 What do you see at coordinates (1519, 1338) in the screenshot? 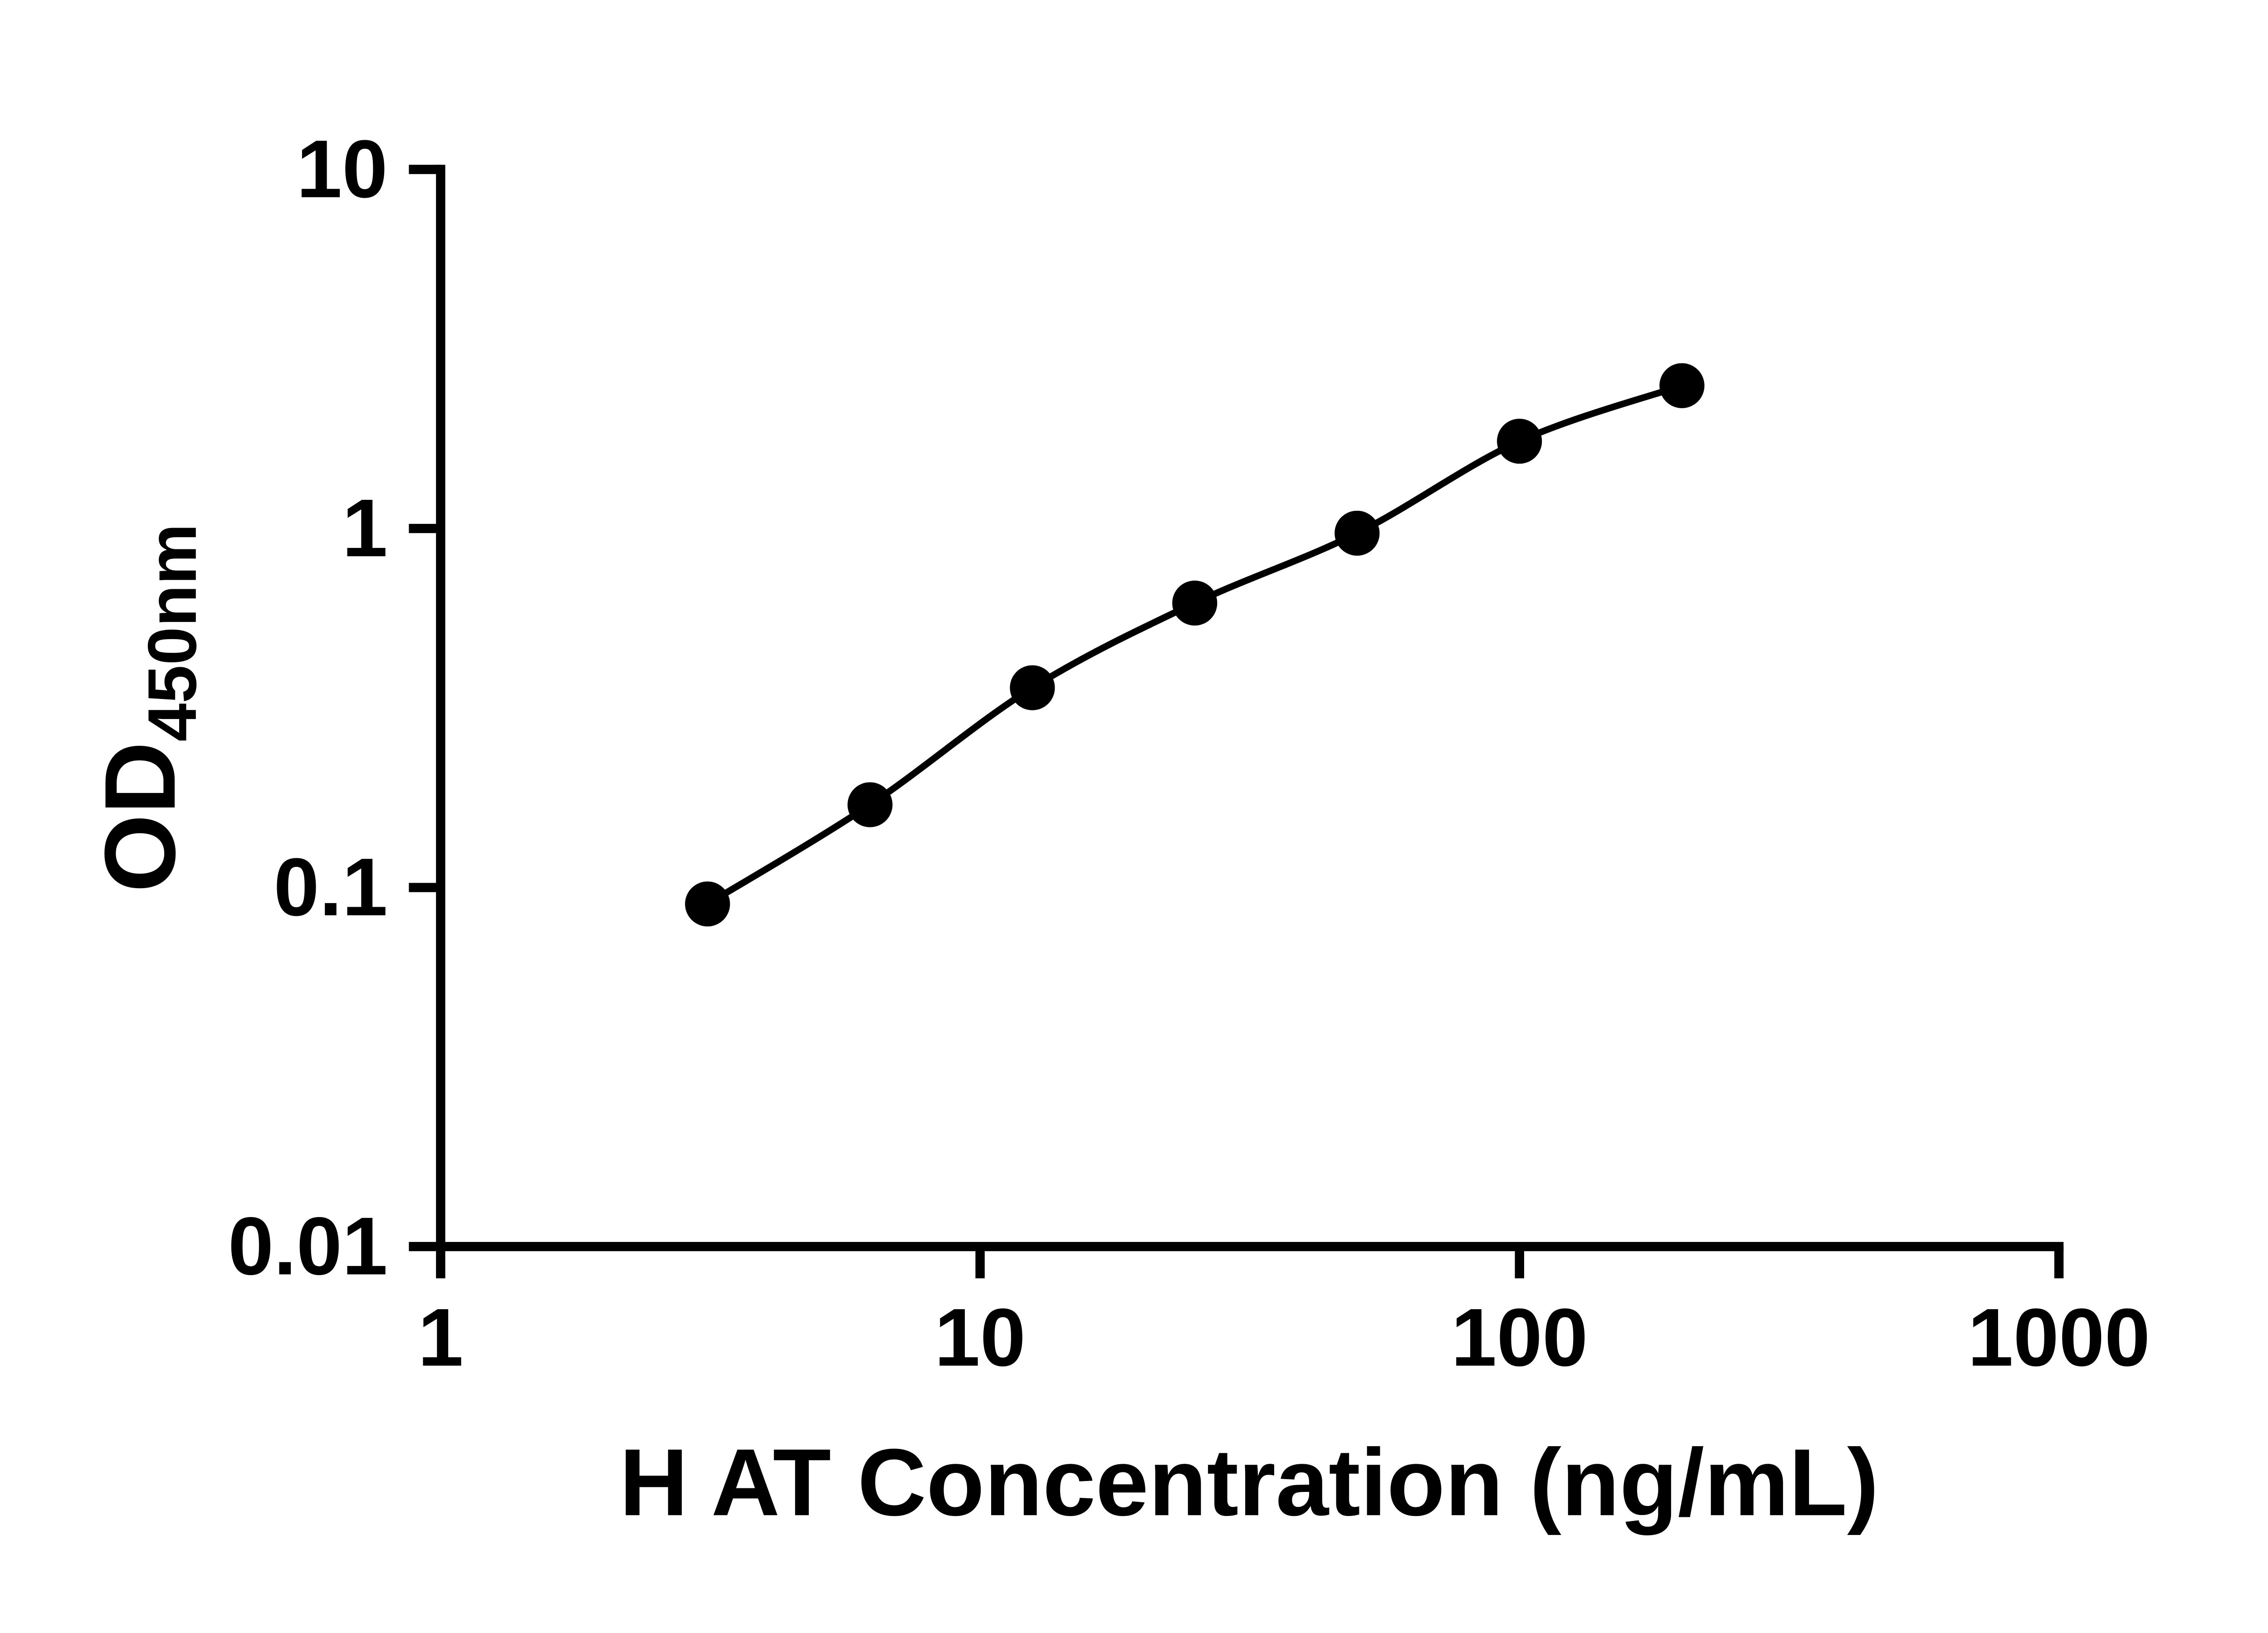
I see `x-tick-label: 100` at bounding box center [1519, 1338].